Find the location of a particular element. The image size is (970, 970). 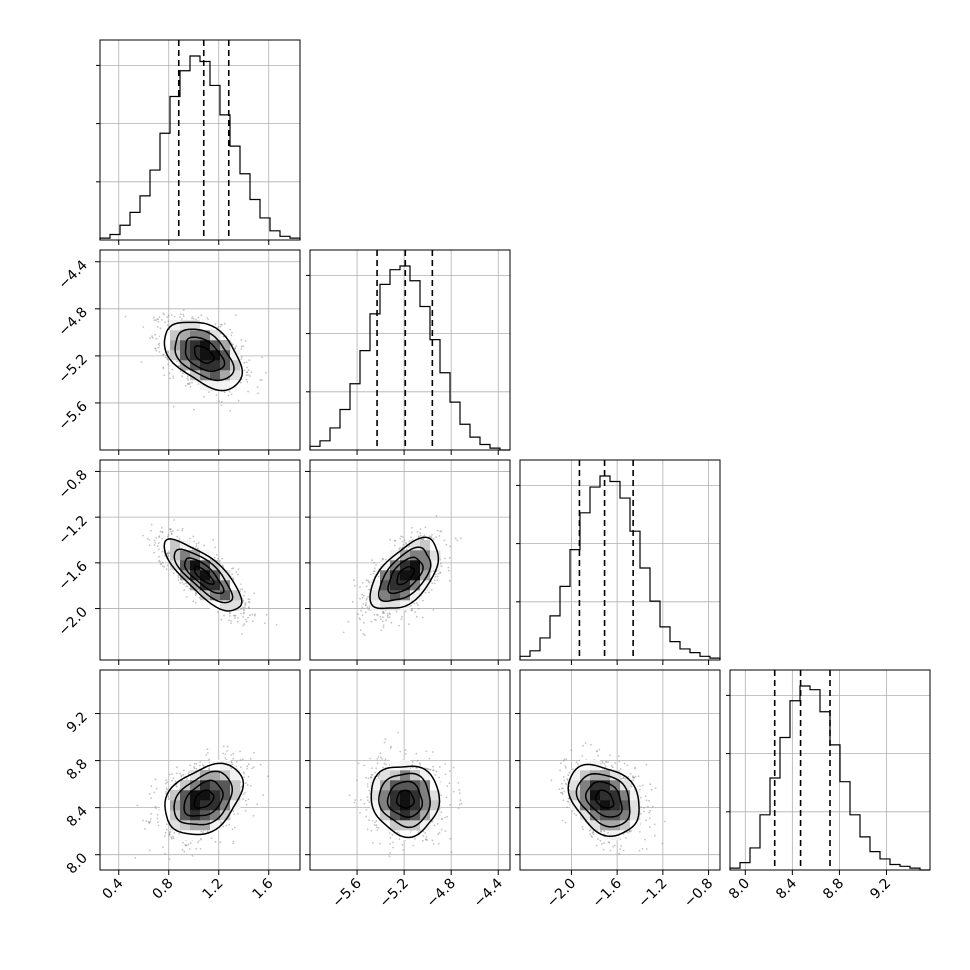

y-tick-label: −1.6 is located at coordinates (72, 575).